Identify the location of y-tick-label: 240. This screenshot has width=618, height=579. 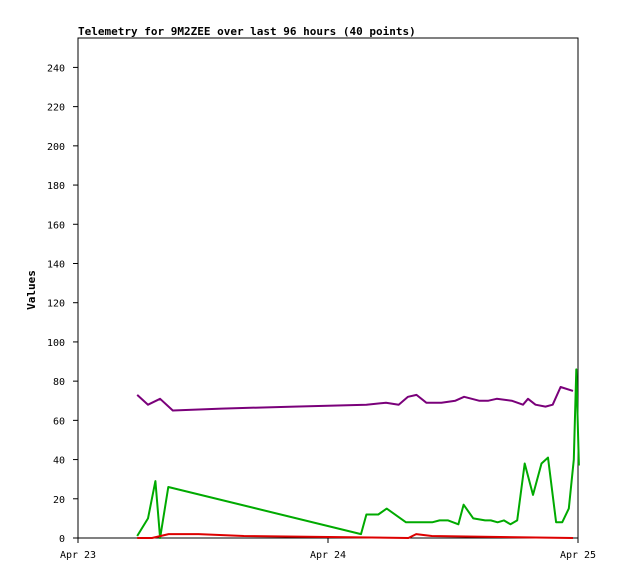
(56, 68).